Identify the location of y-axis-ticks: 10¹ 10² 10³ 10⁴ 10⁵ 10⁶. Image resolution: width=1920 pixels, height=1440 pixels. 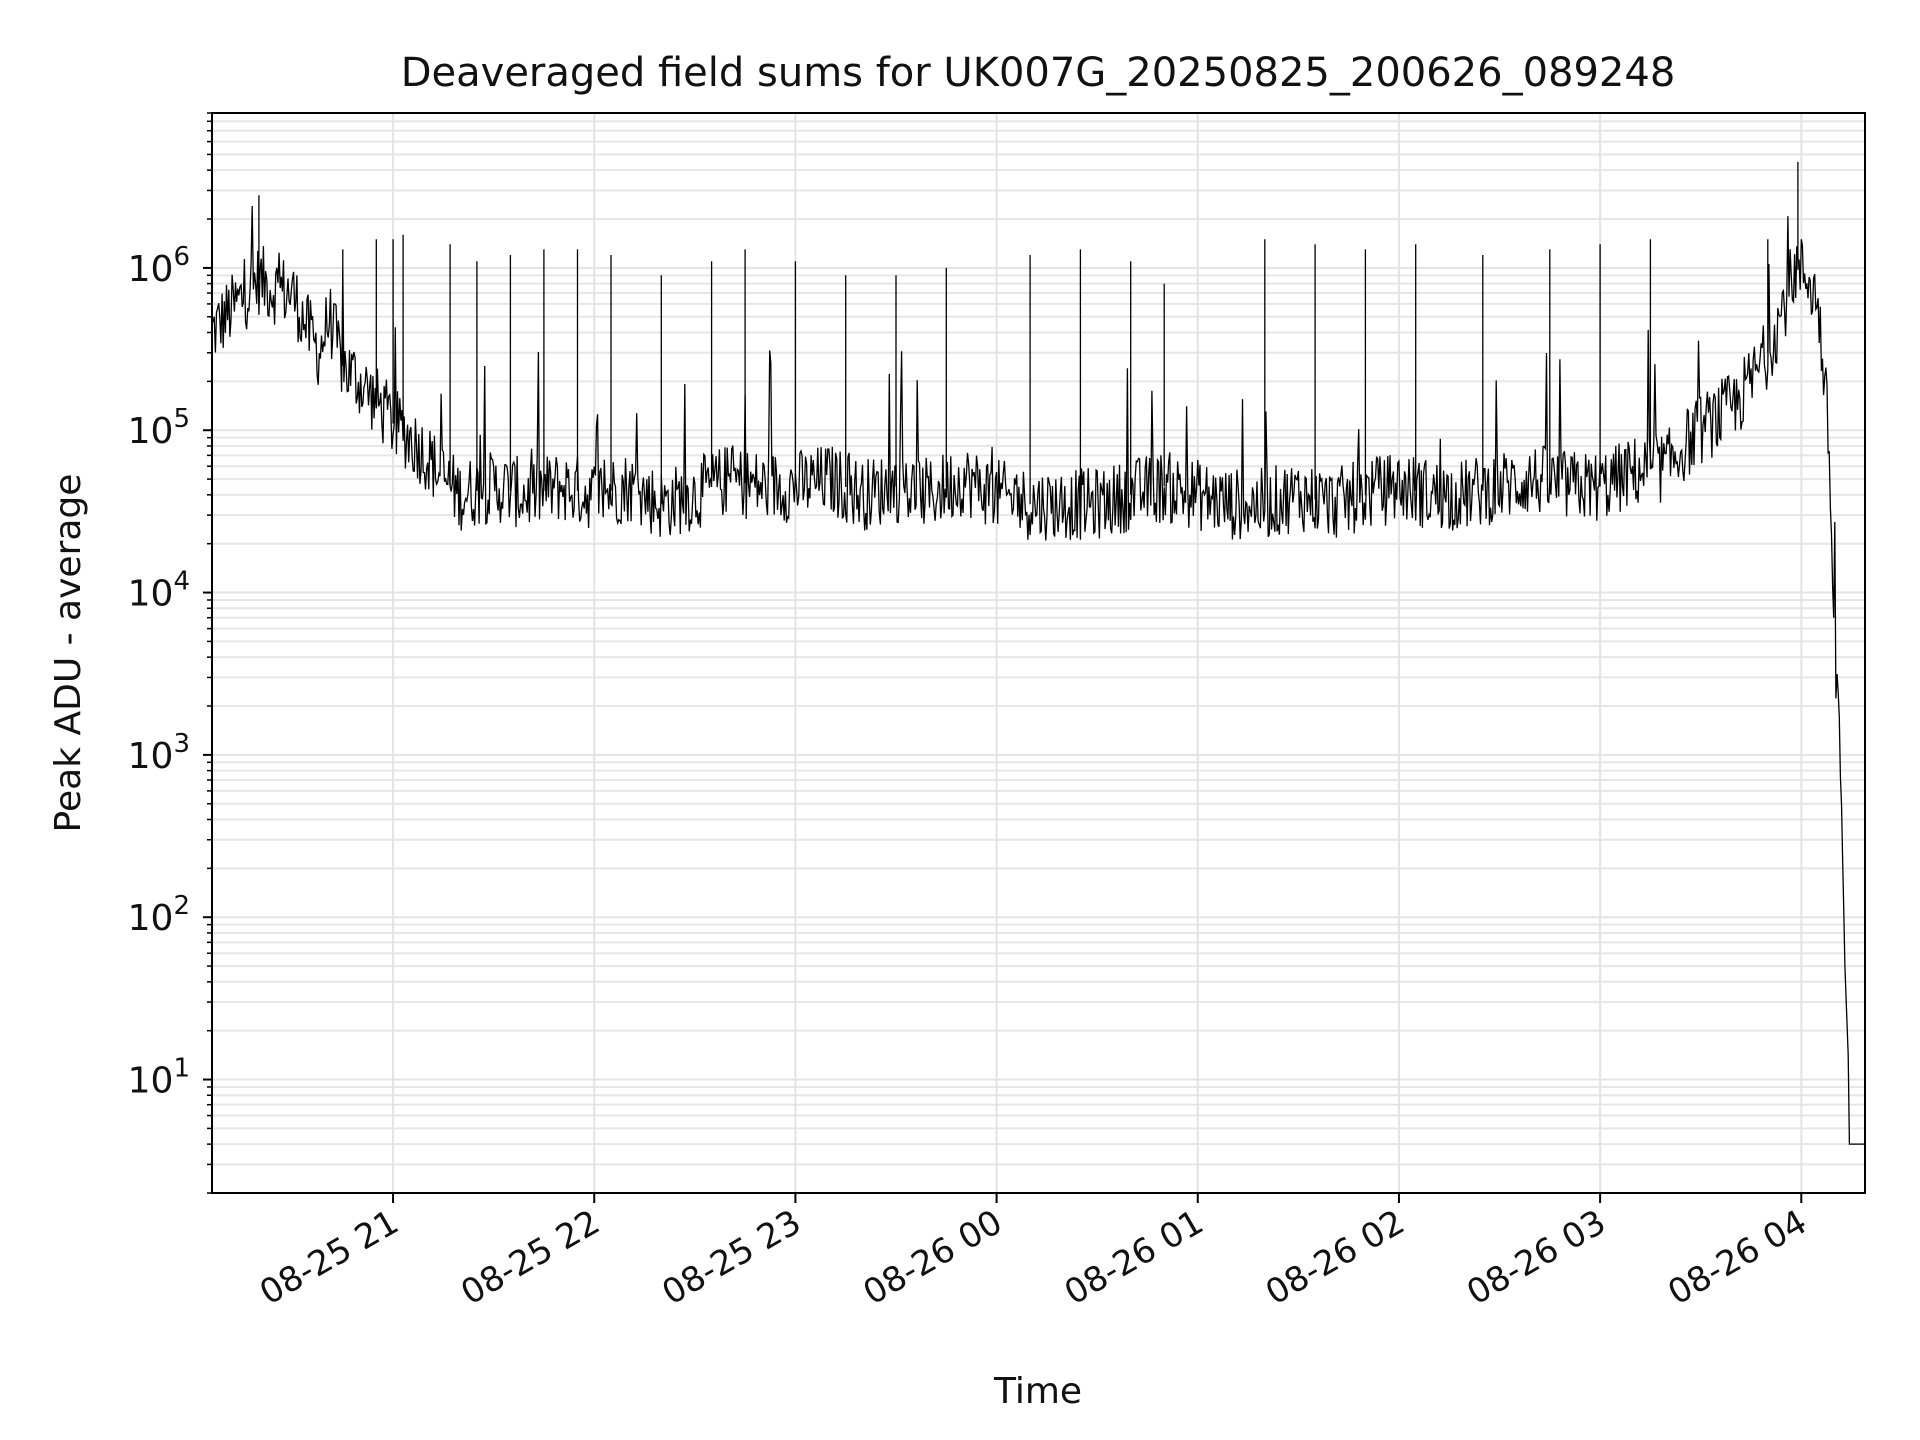
(170, 672).